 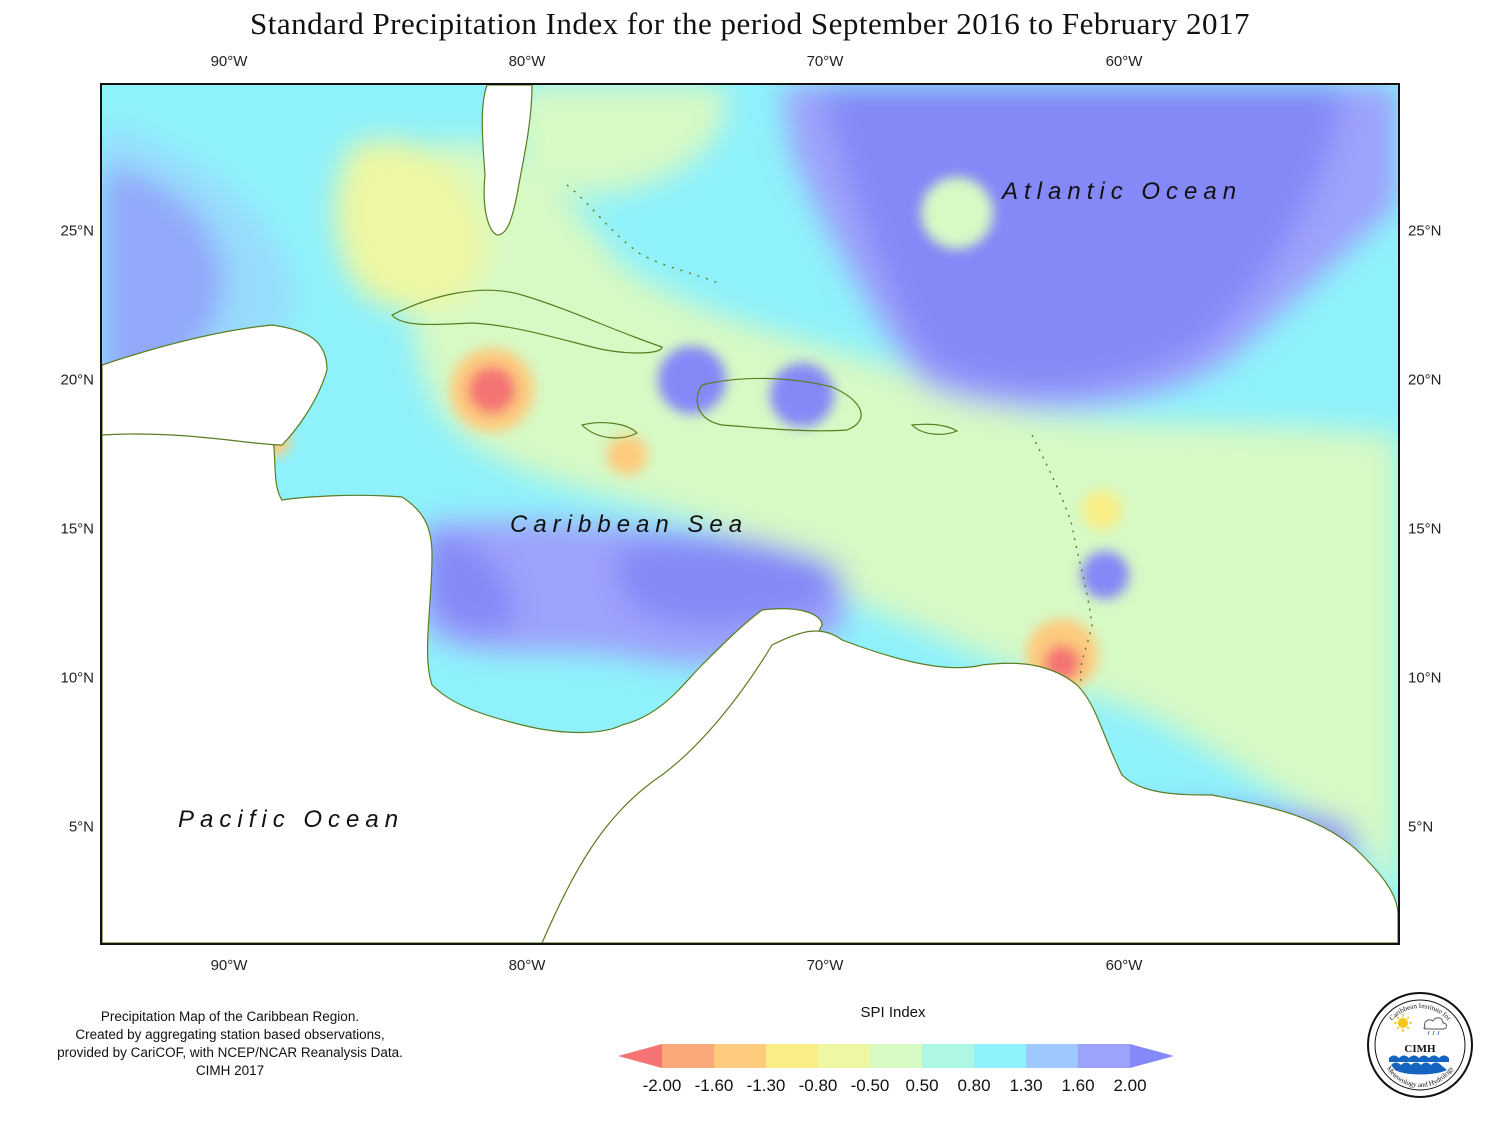 I want to click on spi-zone-bahamas-normal, so click(x=620, y=140).